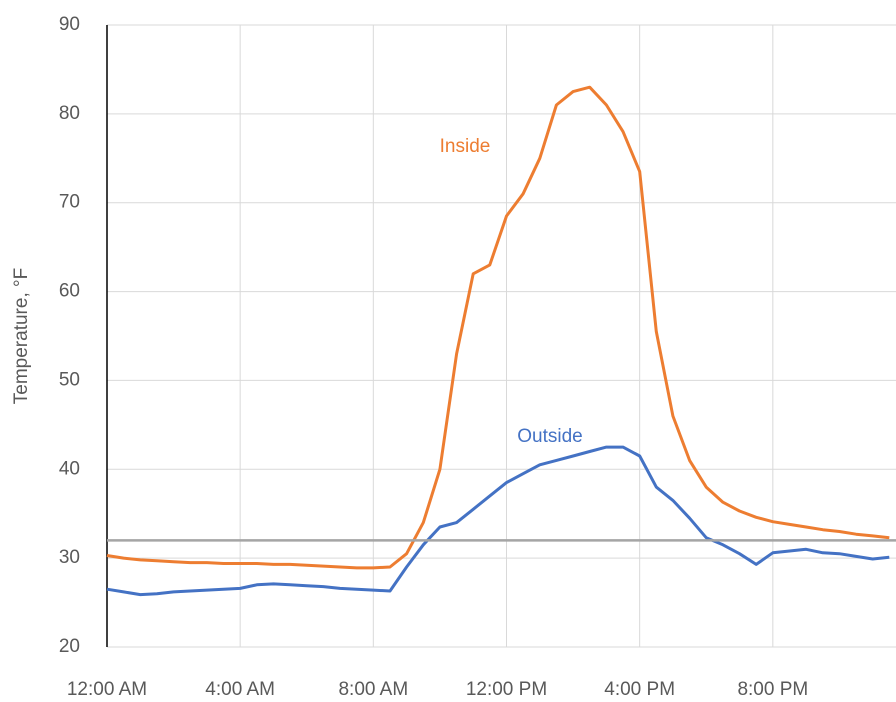 This screenshot has width=896, height=702. Describe the element at coordinates (639, 689) in the screenshot. I see `x-tick-label: 4:00 PM` at that location.